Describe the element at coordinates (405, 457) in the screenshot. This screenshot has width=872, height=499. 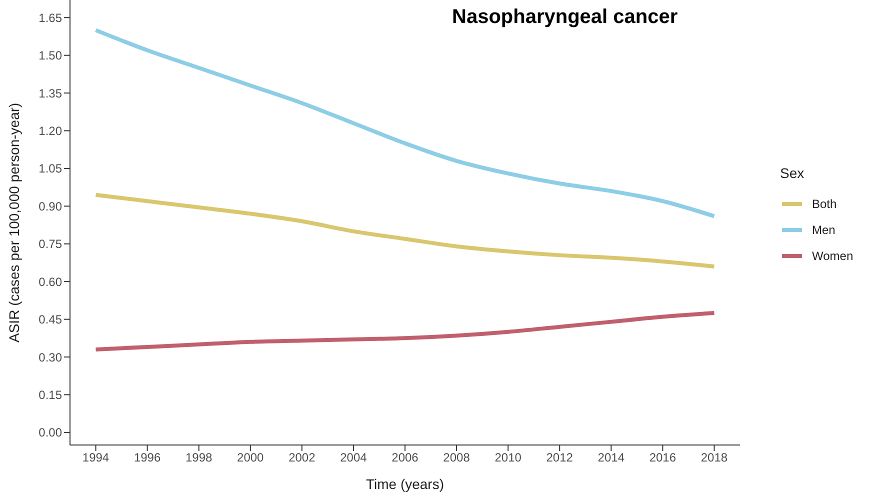
I see `x-tick-label: 2006` at that location.